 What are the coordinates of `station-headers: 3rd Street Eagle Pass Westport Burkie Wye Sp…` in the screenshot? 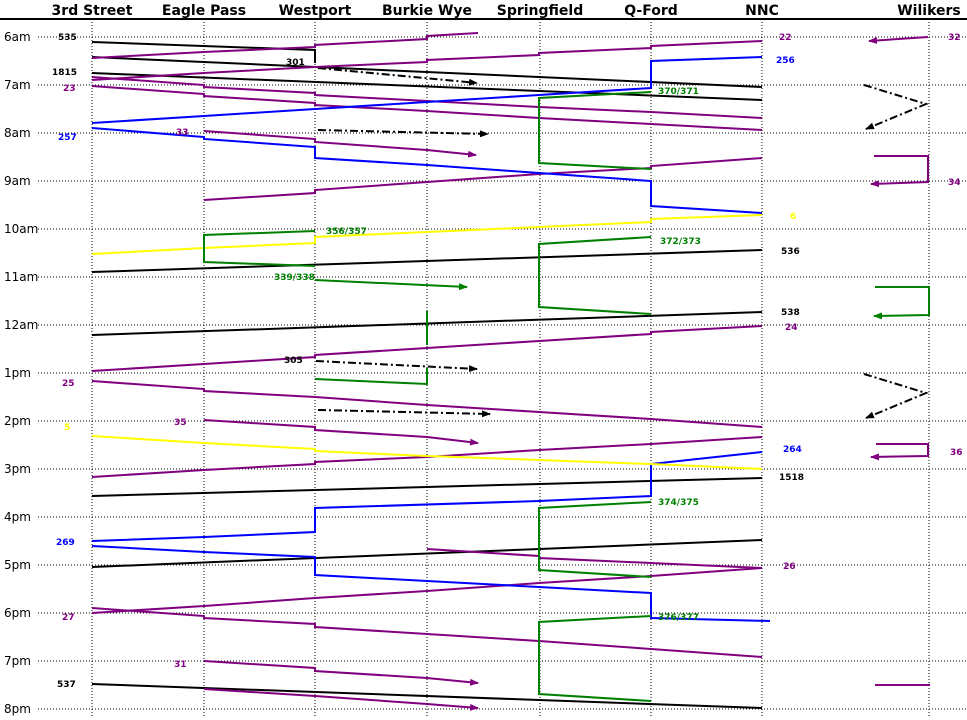 It's located at (506, 11).